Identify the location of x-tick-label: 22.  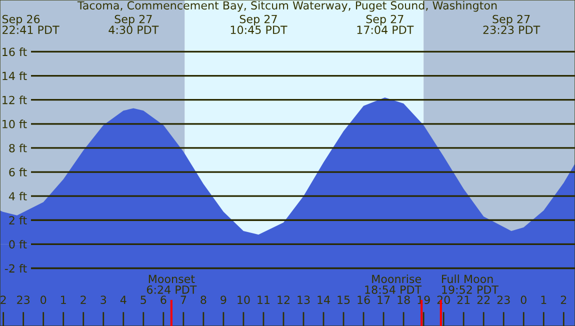
(483, 300).